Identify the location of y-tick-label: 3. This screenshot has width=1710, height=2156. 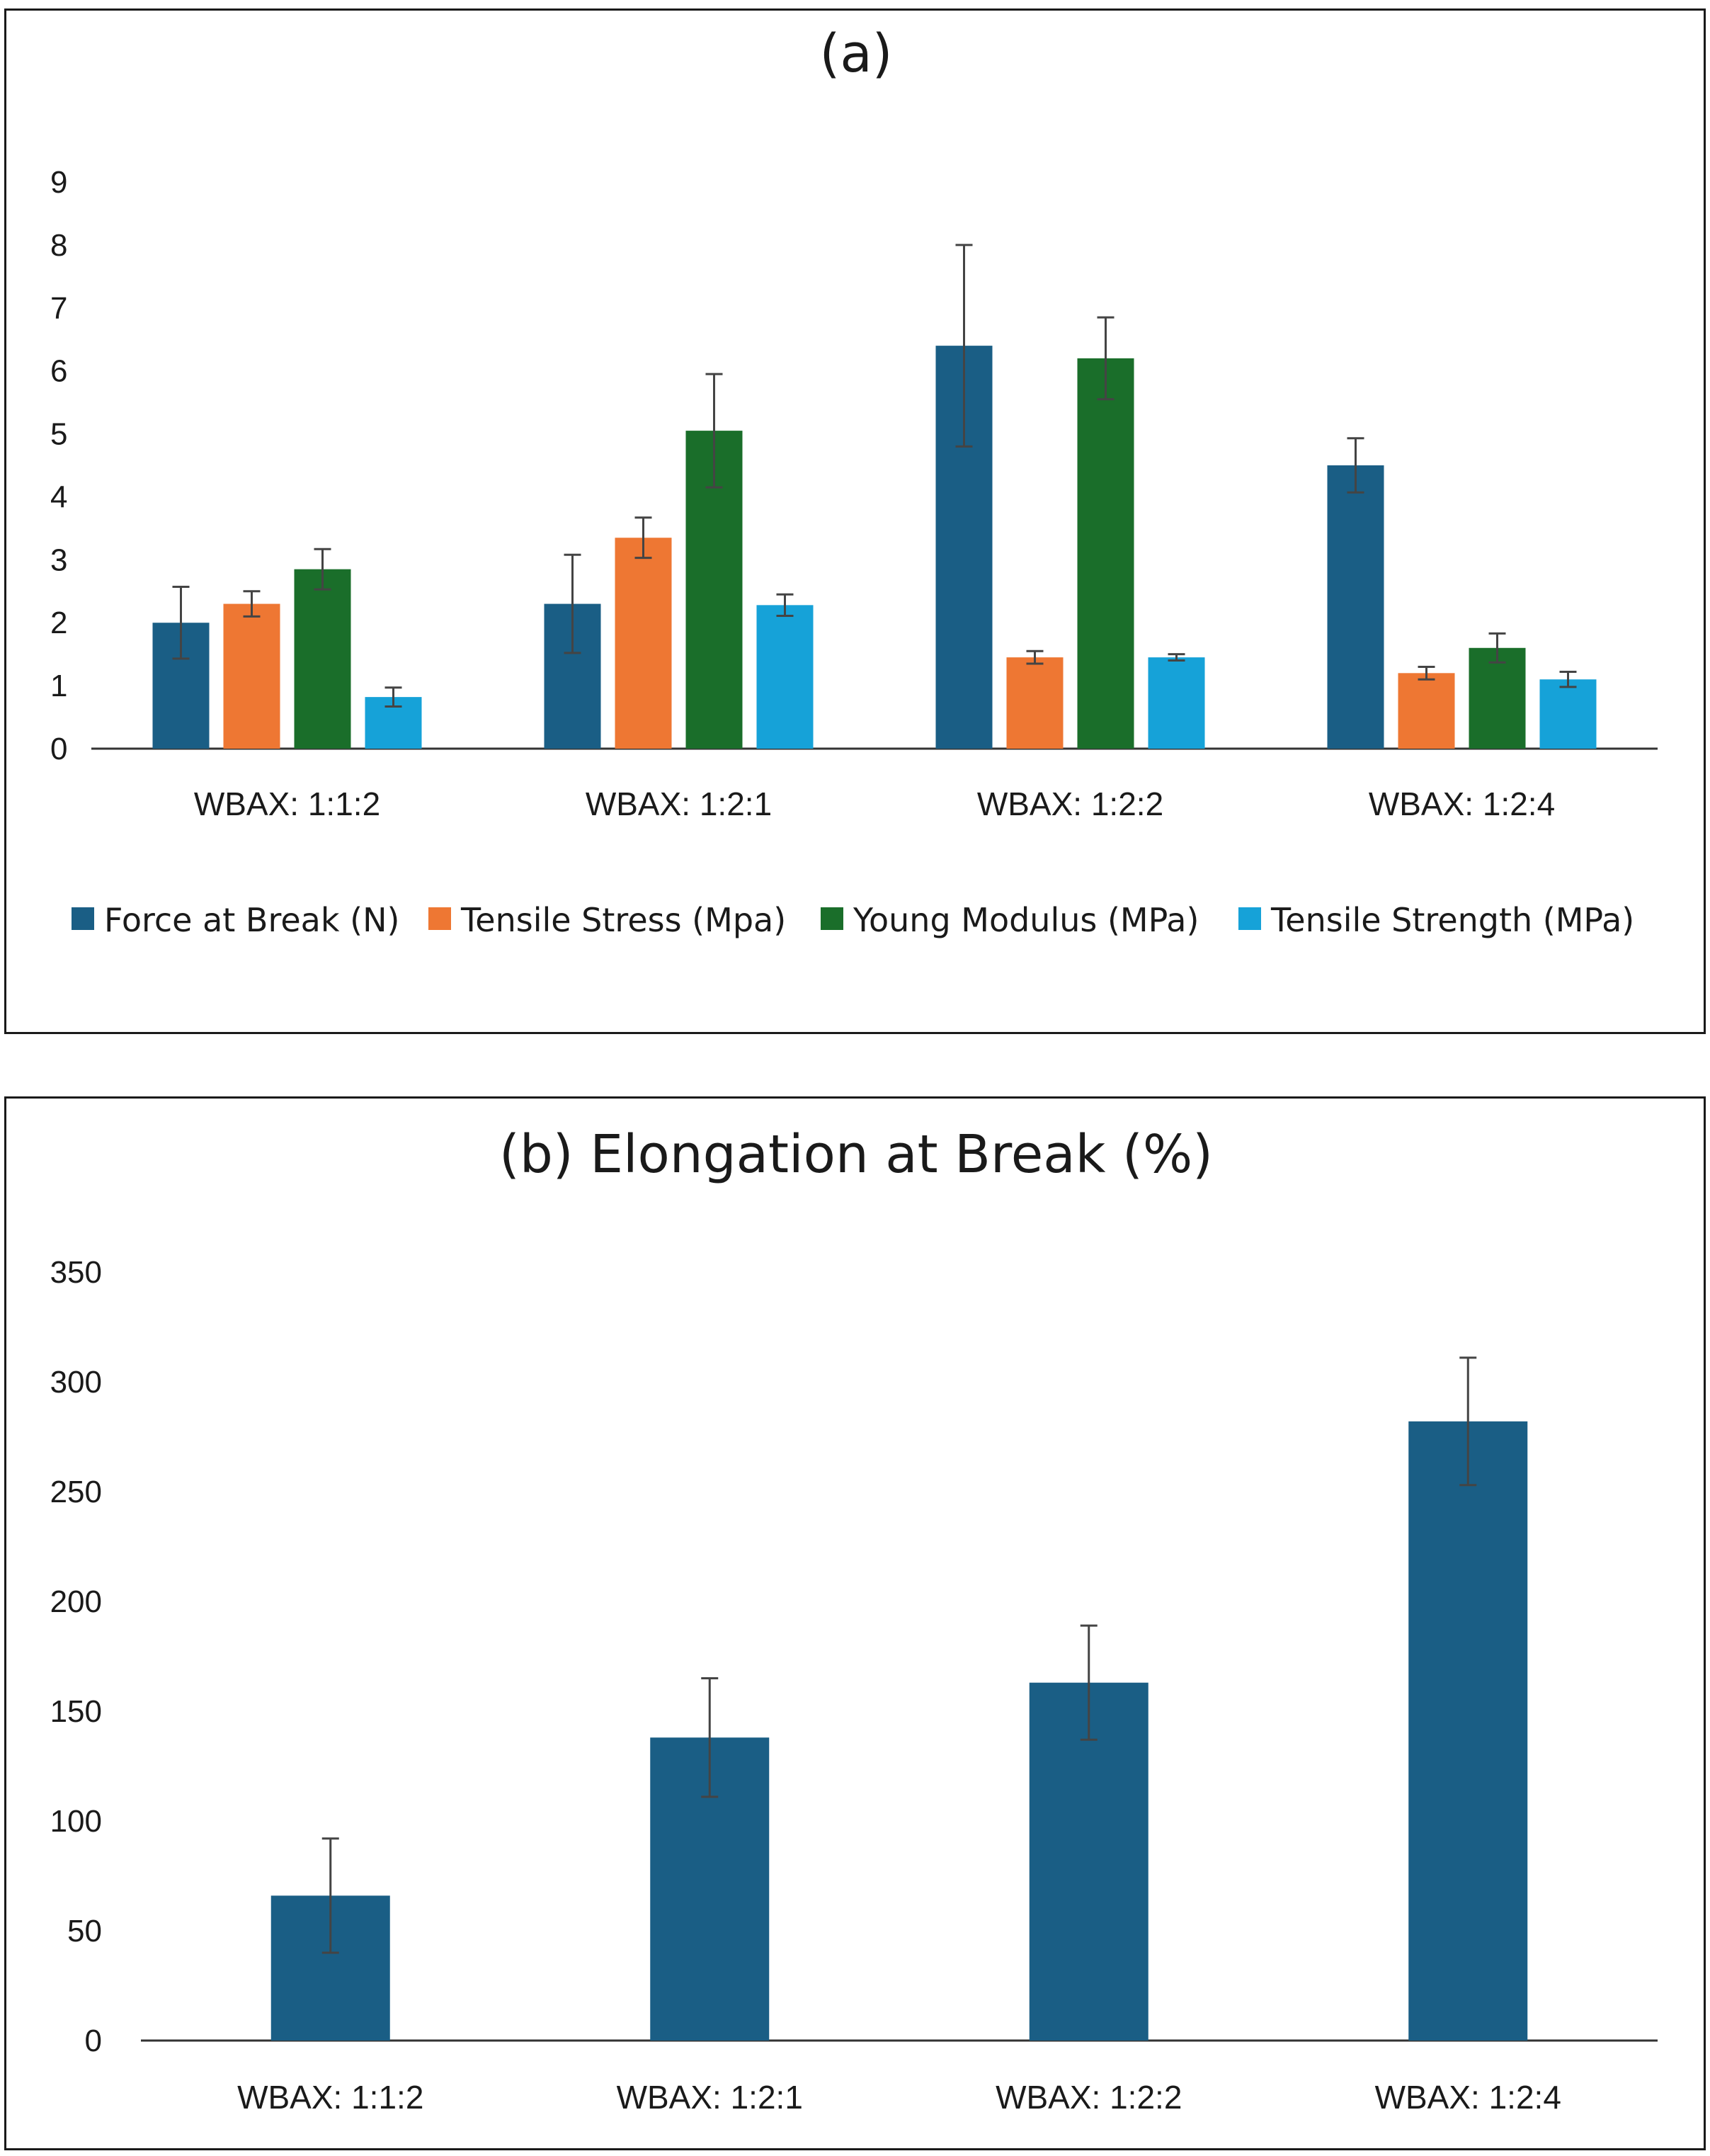
(58, 560).